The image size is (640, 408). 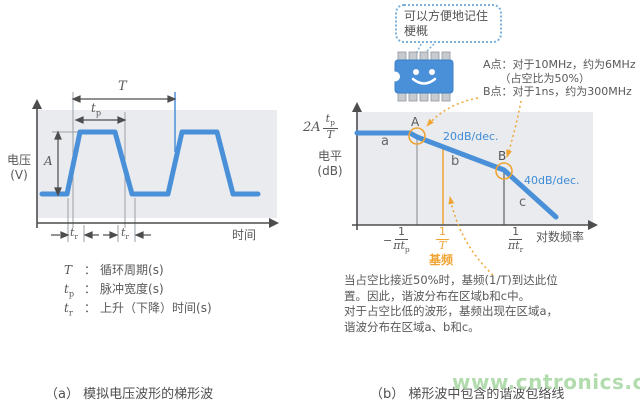 I want to click on fundamental-fraction: 1 T, so click(x=442, y=238).